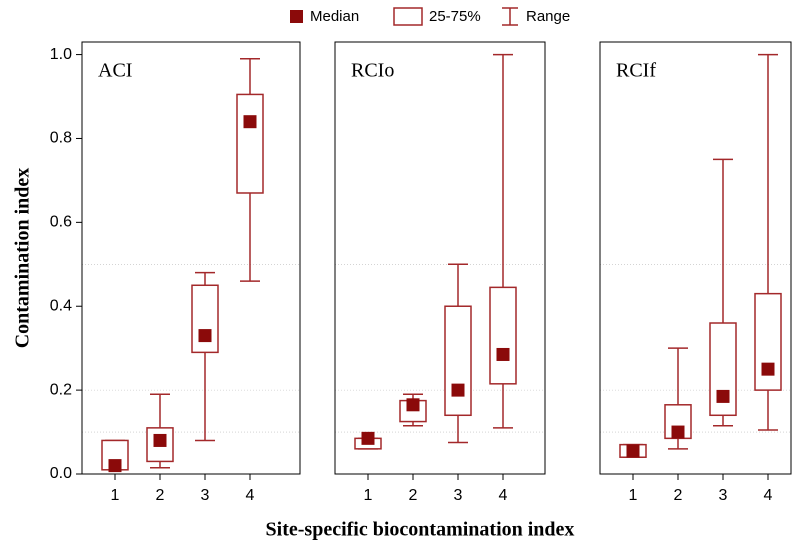  Describe the element at coordinates (61, 222) in the screenshot. I see `y-tick-label: 0.6` at that location.